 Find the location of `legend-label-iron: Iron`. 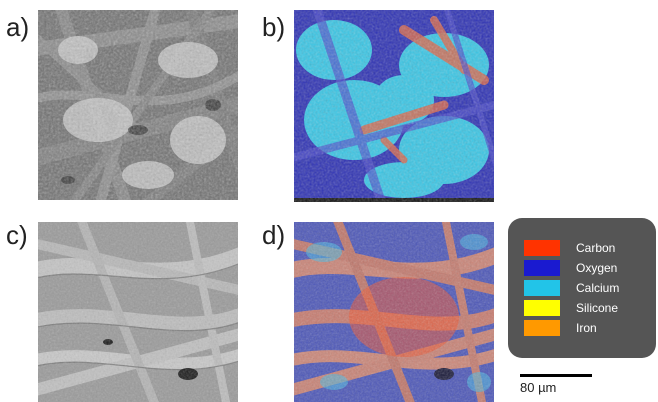

legend-label-iron: Iron is located at coordinates (586, 328).